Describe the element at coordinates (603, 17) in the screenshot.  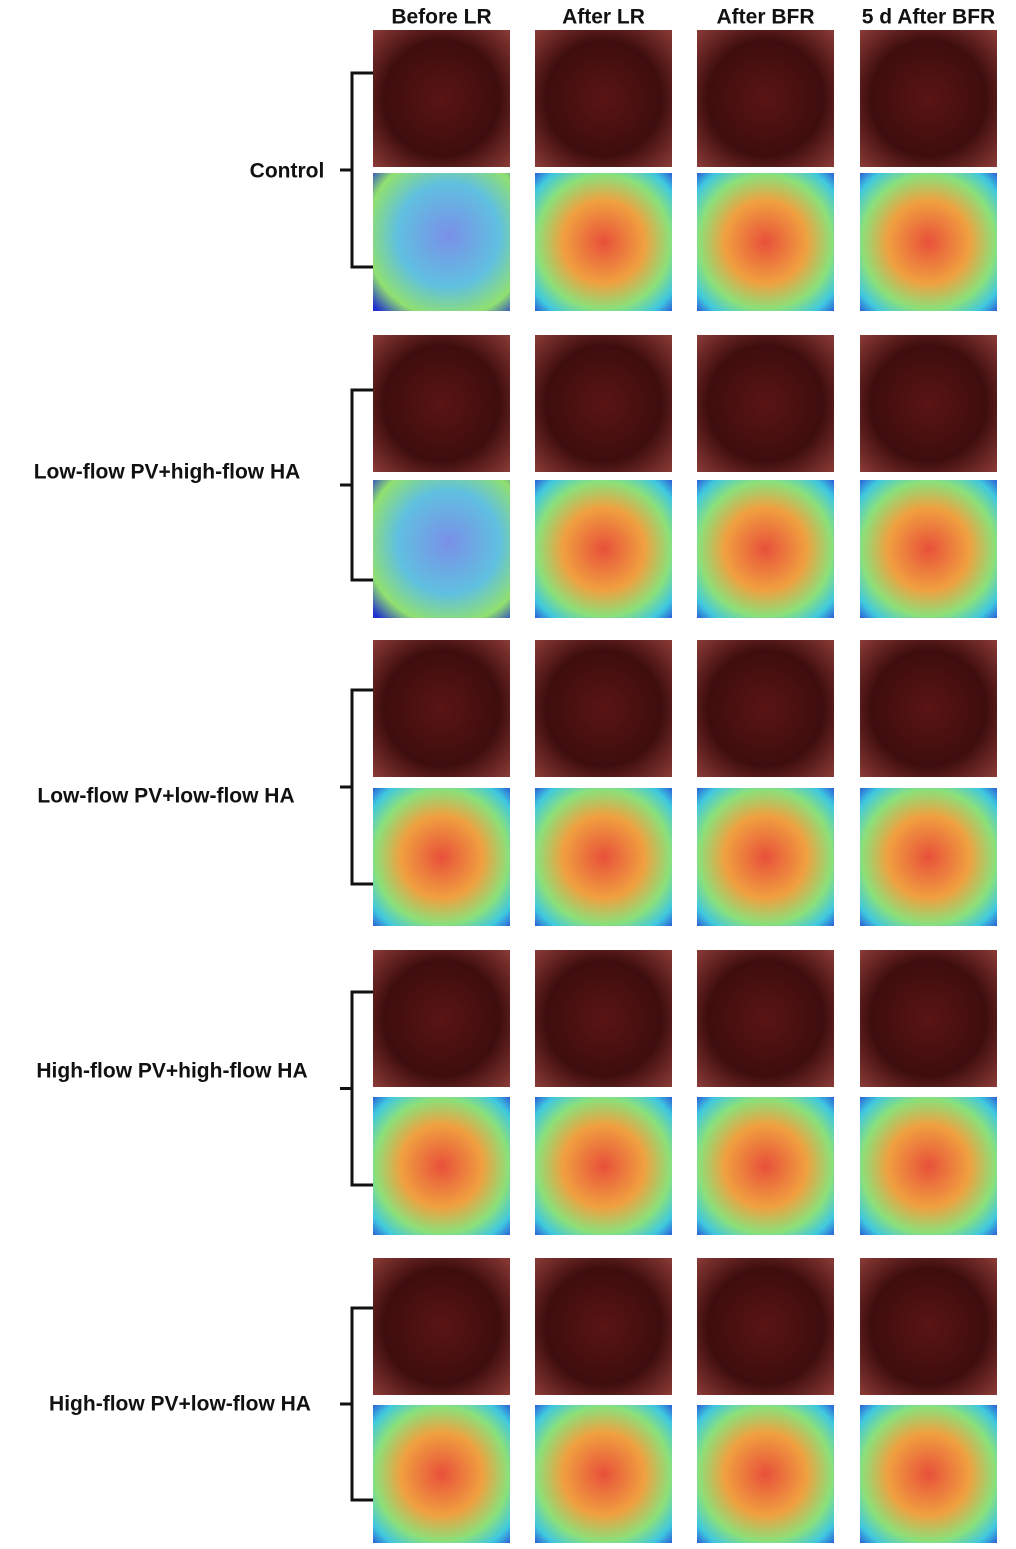
I see `column-header: After LR` at that location.